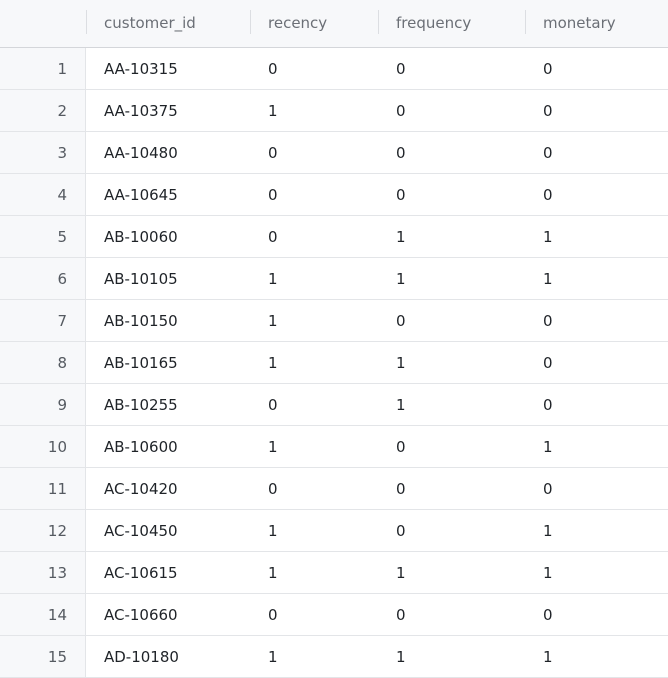 The width and height of the screenshot is (668, 678). What do you see at coordinates (141, 615) in the screenshot?
I see `cell-customer-id: AC-10660` at bounding box center [141, 615].